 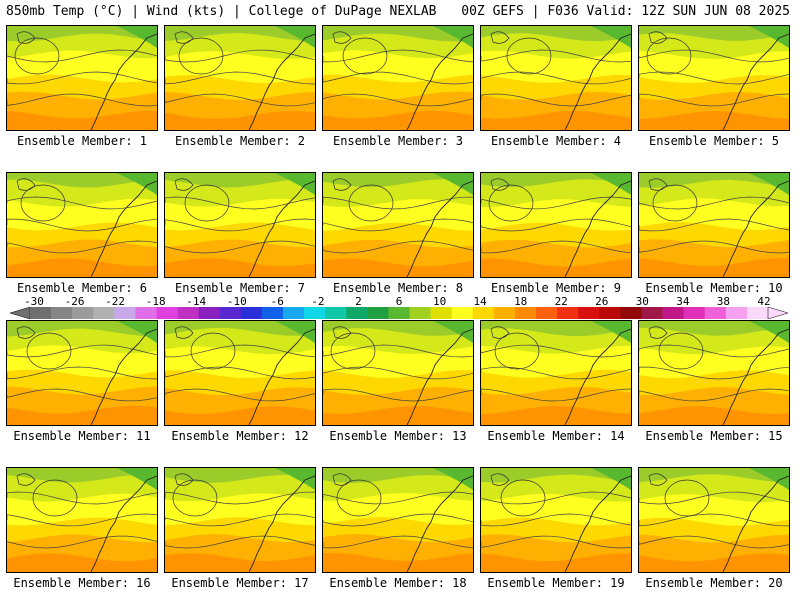 What do you see at coordinates (358, 301) in the screenshot?
I see `colorbar-tick-label: 2` at bounding box center [358, 301].